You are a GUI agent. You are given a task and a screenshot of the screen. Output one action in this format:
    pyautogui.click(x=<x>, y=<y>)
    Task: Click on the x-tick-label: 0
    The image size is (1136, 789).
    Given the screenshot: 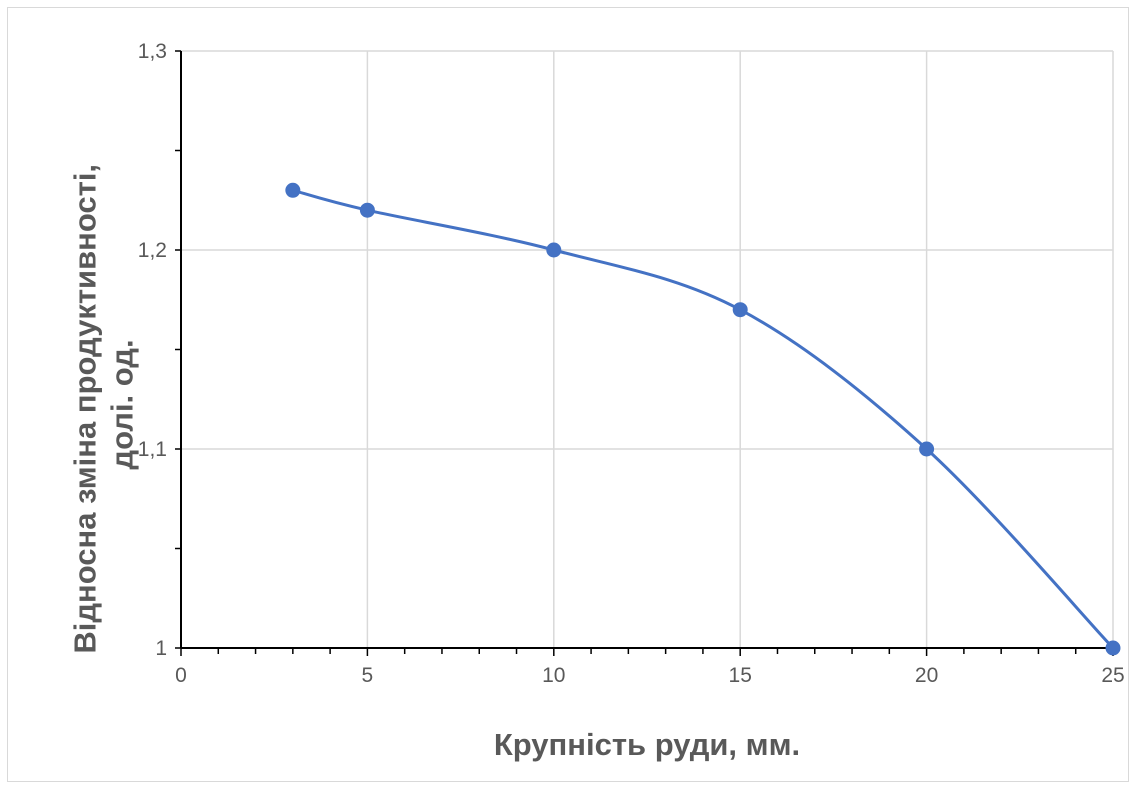 What is the action you would take?
    pyautogui.click(x=181, y=675)
    